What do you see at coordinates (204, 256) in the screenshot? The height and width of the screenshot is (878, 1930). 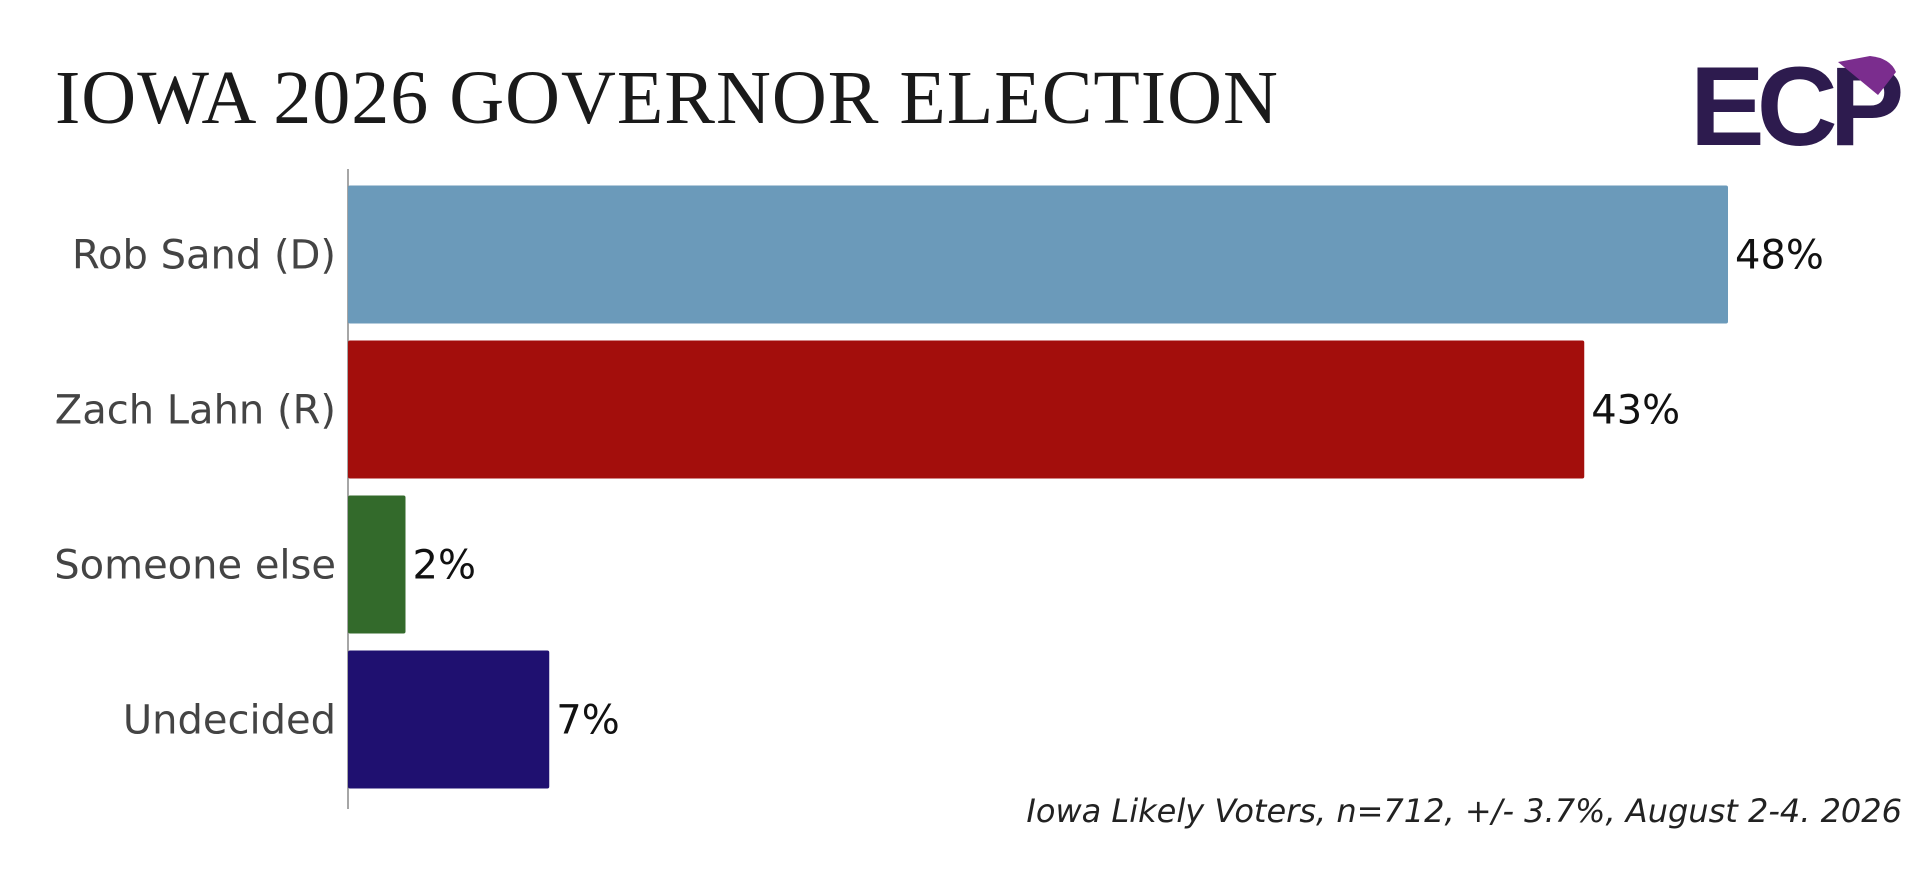 I see `category-label: Rob Sand (D)` at bounding box center [204, 256].